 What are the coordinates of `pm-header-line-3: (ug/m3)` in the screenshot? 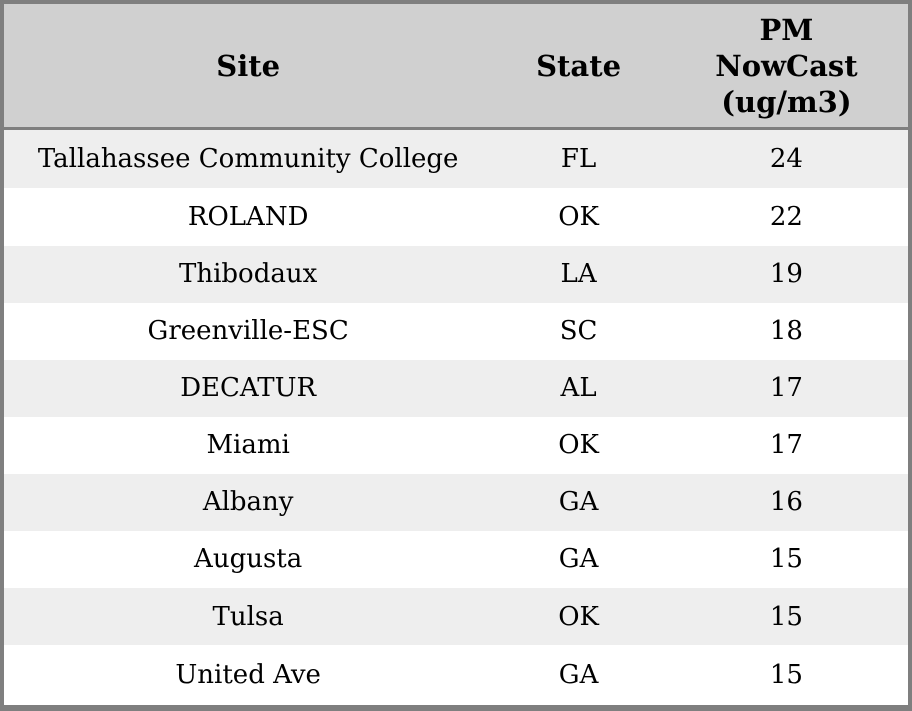 It's located at (786, 101).